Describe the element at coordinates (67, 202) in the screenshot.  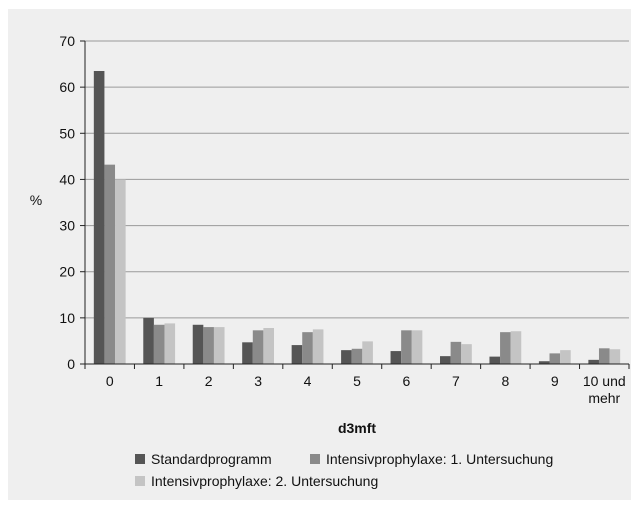
I see `y-tick-labels: 0 10 20 30 40 50 60 70` at that location.